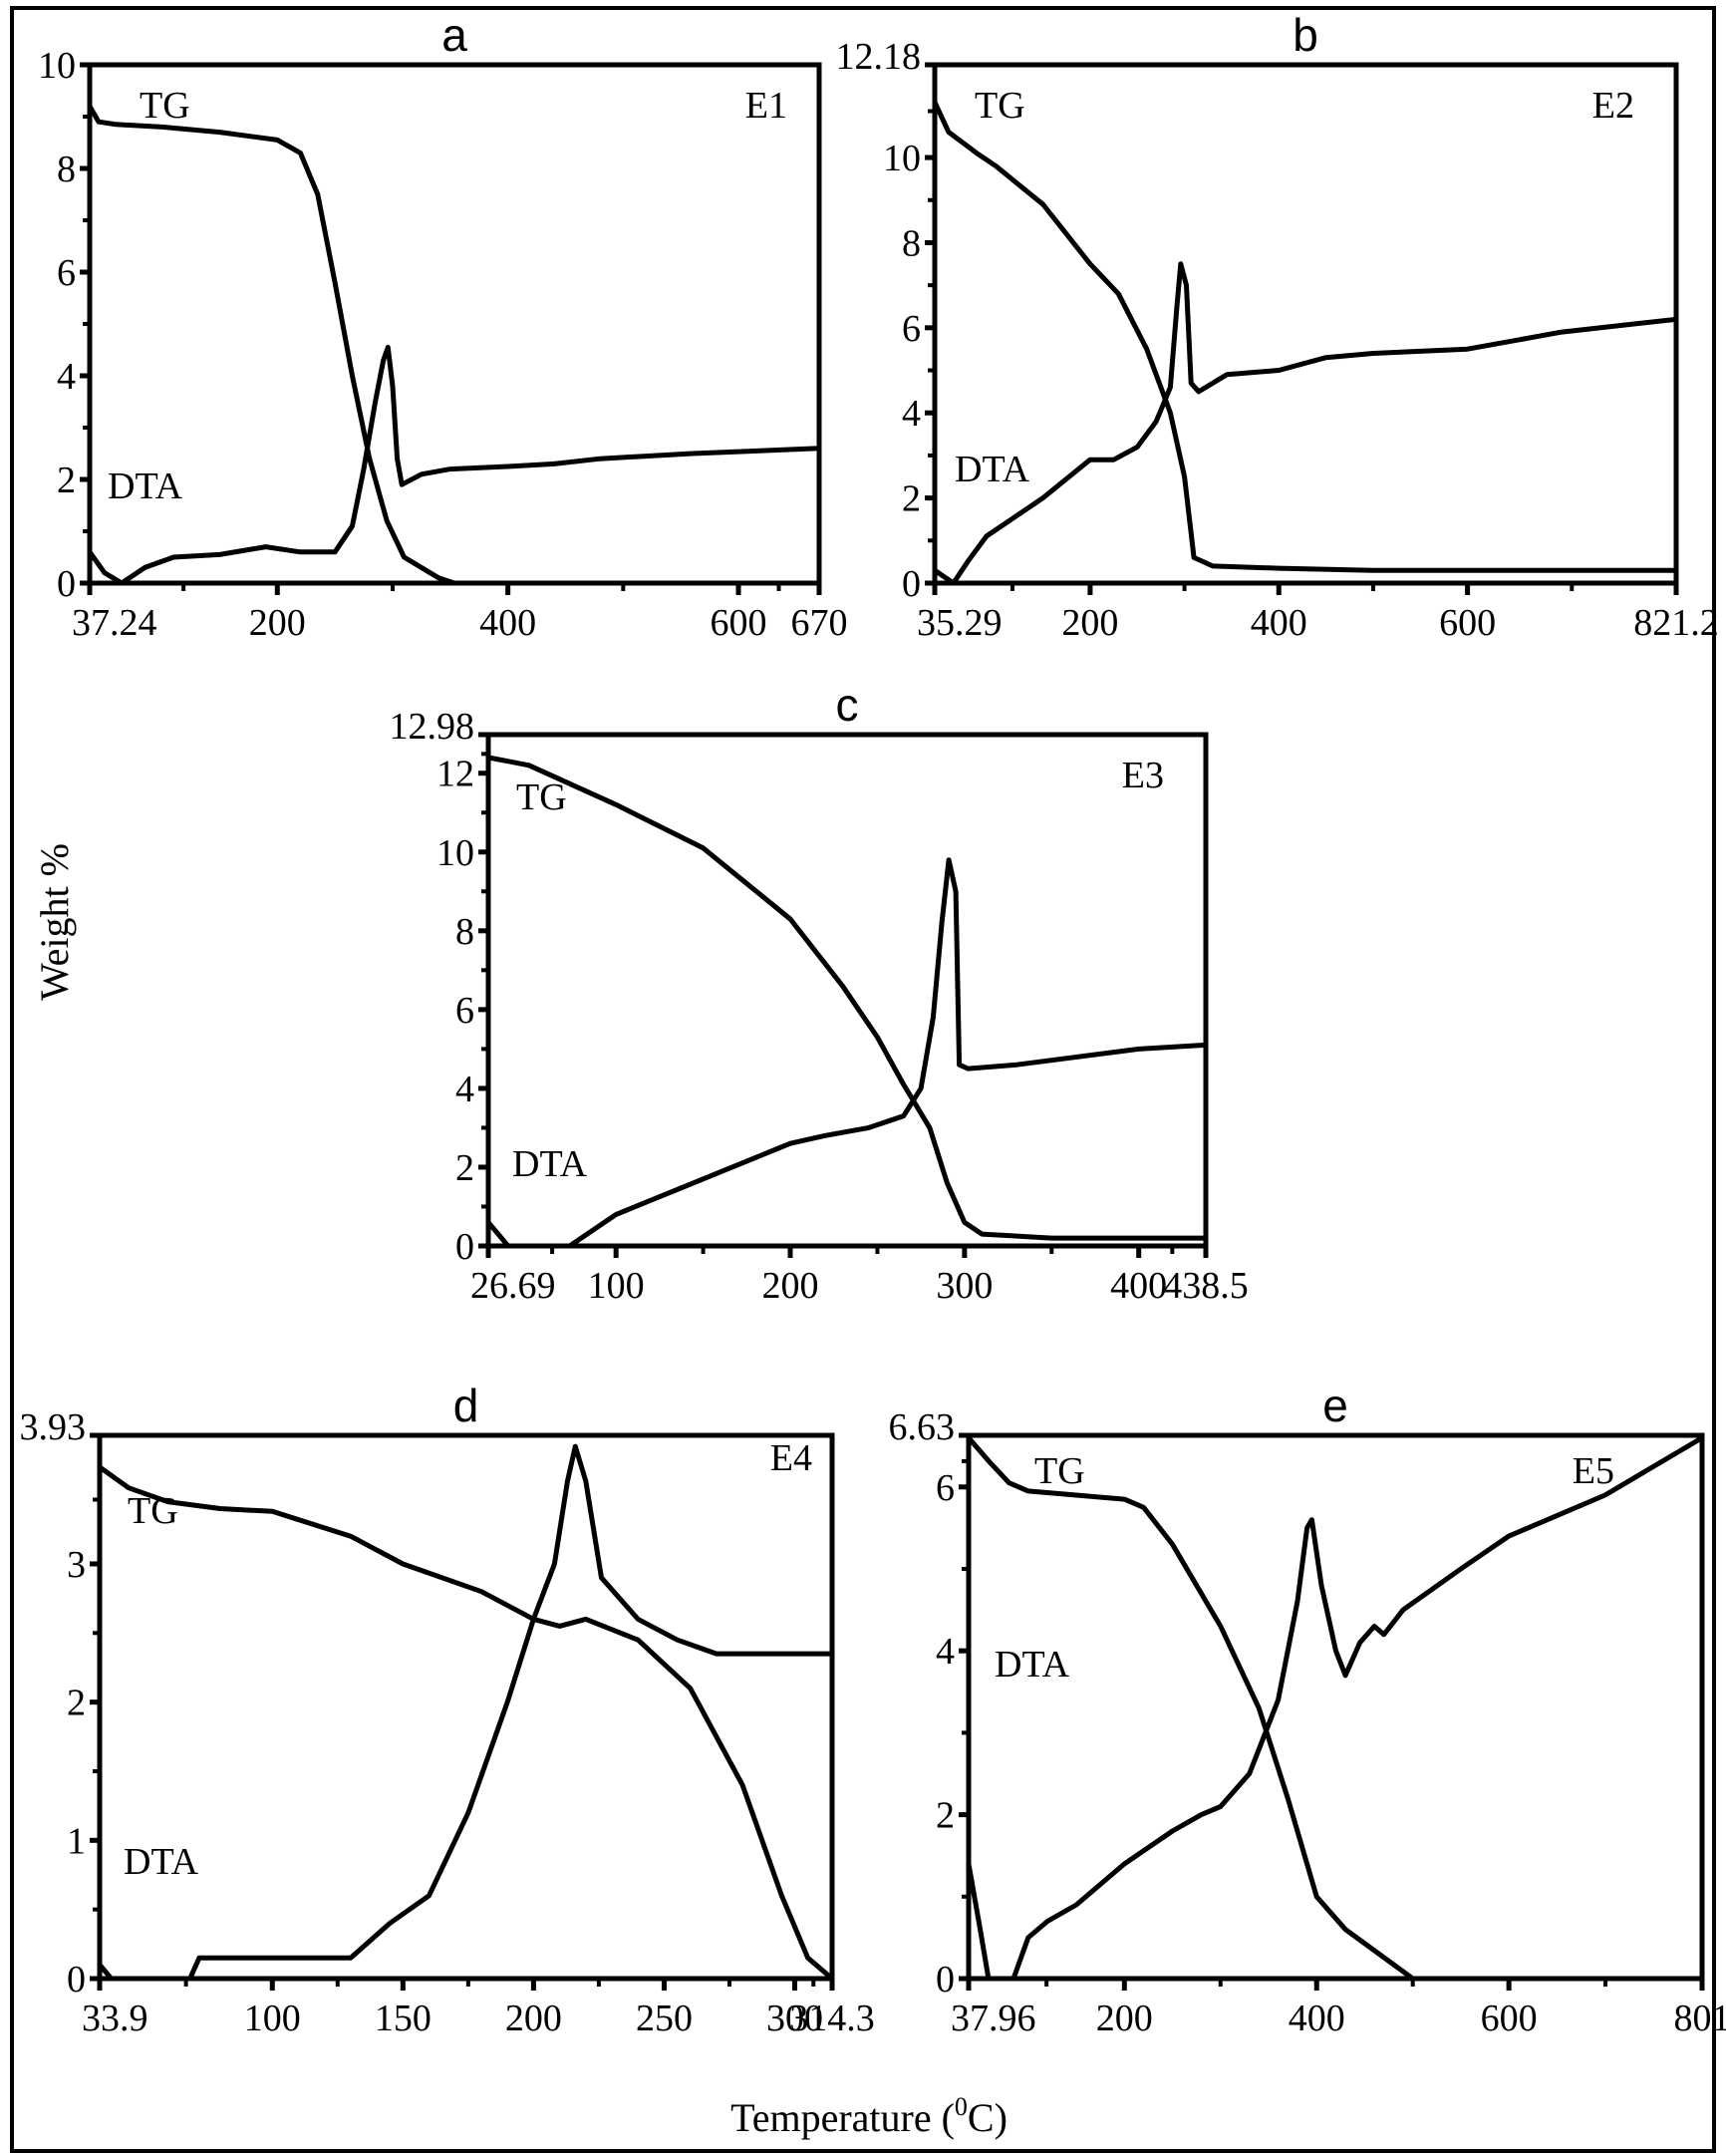  I want to click on x-tick-label: 150, so click(403, 2019).